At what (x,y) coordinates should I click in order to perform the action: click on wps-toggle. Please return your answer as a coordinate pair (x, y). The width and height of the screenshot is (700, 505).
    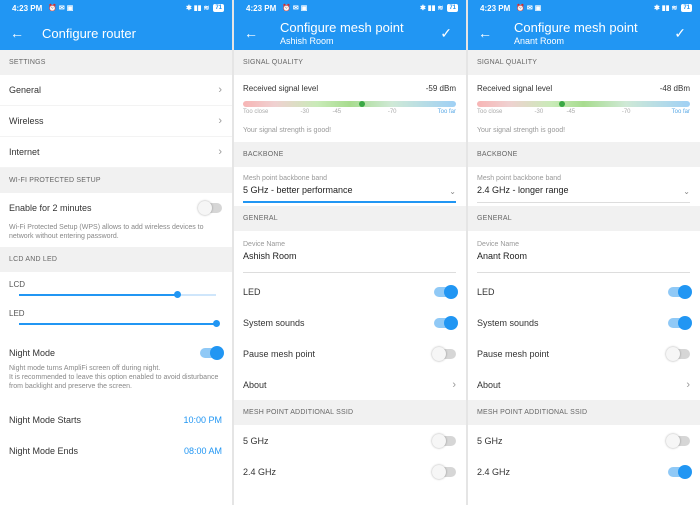
    Looking at the image, I should click on (210, 208).